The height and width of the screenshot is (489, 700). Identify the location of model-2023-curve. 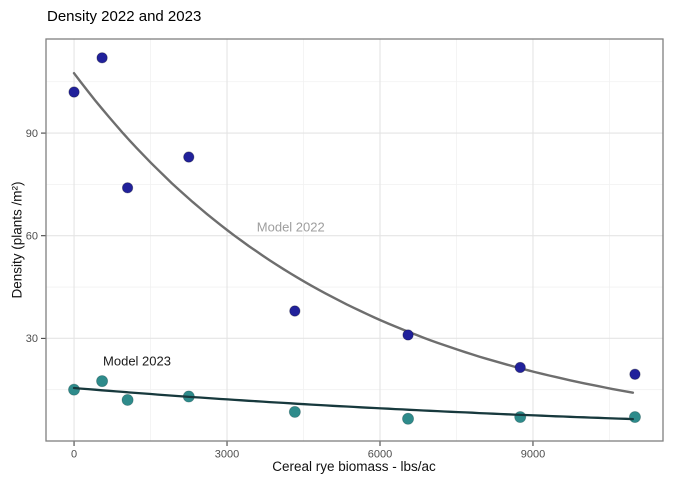
(353, 403).